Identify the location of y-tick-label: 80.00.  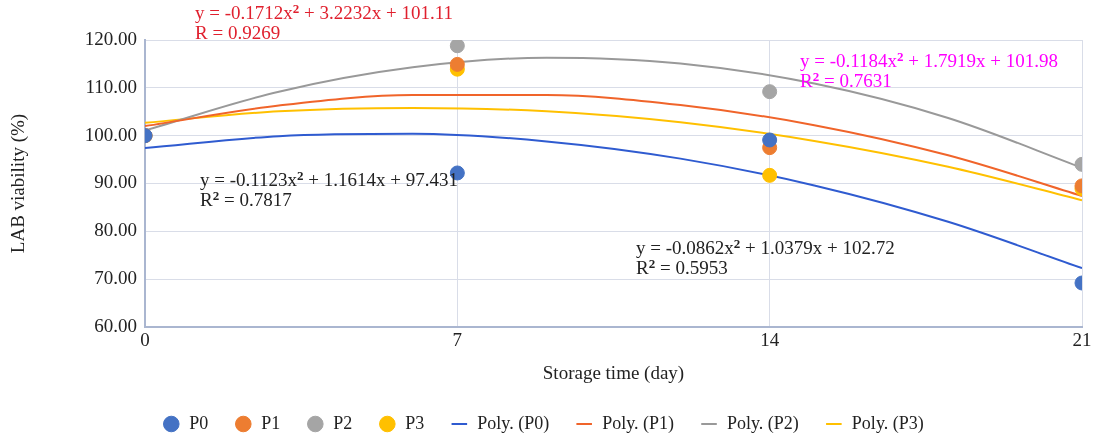
(115, 230).